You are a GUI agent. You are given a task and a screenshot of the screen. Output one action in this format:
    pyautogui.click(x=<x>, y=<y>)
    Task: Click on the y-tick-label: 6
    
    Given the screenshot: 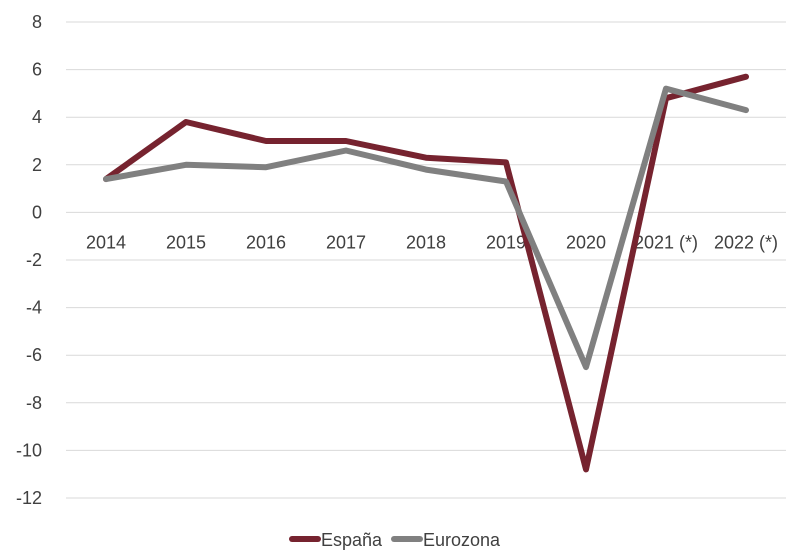 What is the action you would take?
    pyautogui.click(x=37, y=70)
    